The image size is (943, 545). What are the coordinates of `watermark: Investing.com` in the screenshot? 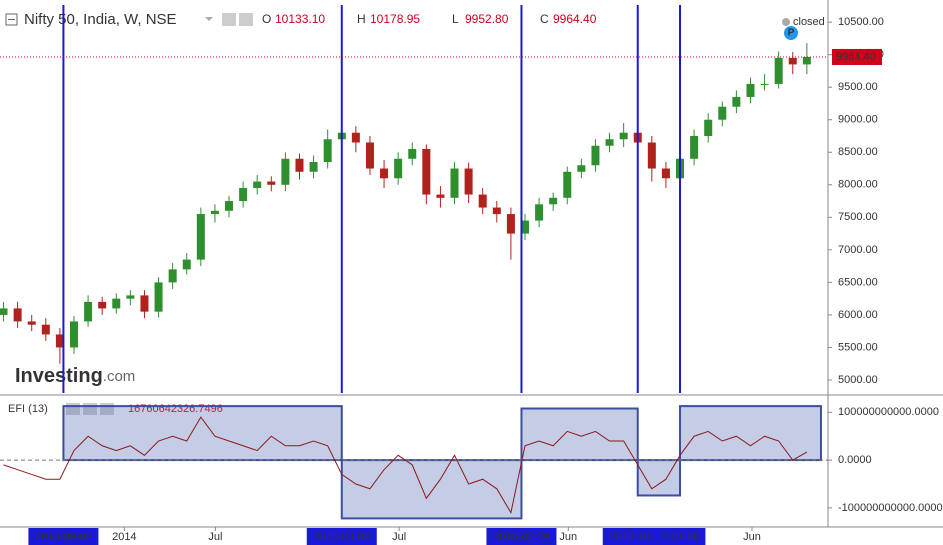 It's located at (75, 376).